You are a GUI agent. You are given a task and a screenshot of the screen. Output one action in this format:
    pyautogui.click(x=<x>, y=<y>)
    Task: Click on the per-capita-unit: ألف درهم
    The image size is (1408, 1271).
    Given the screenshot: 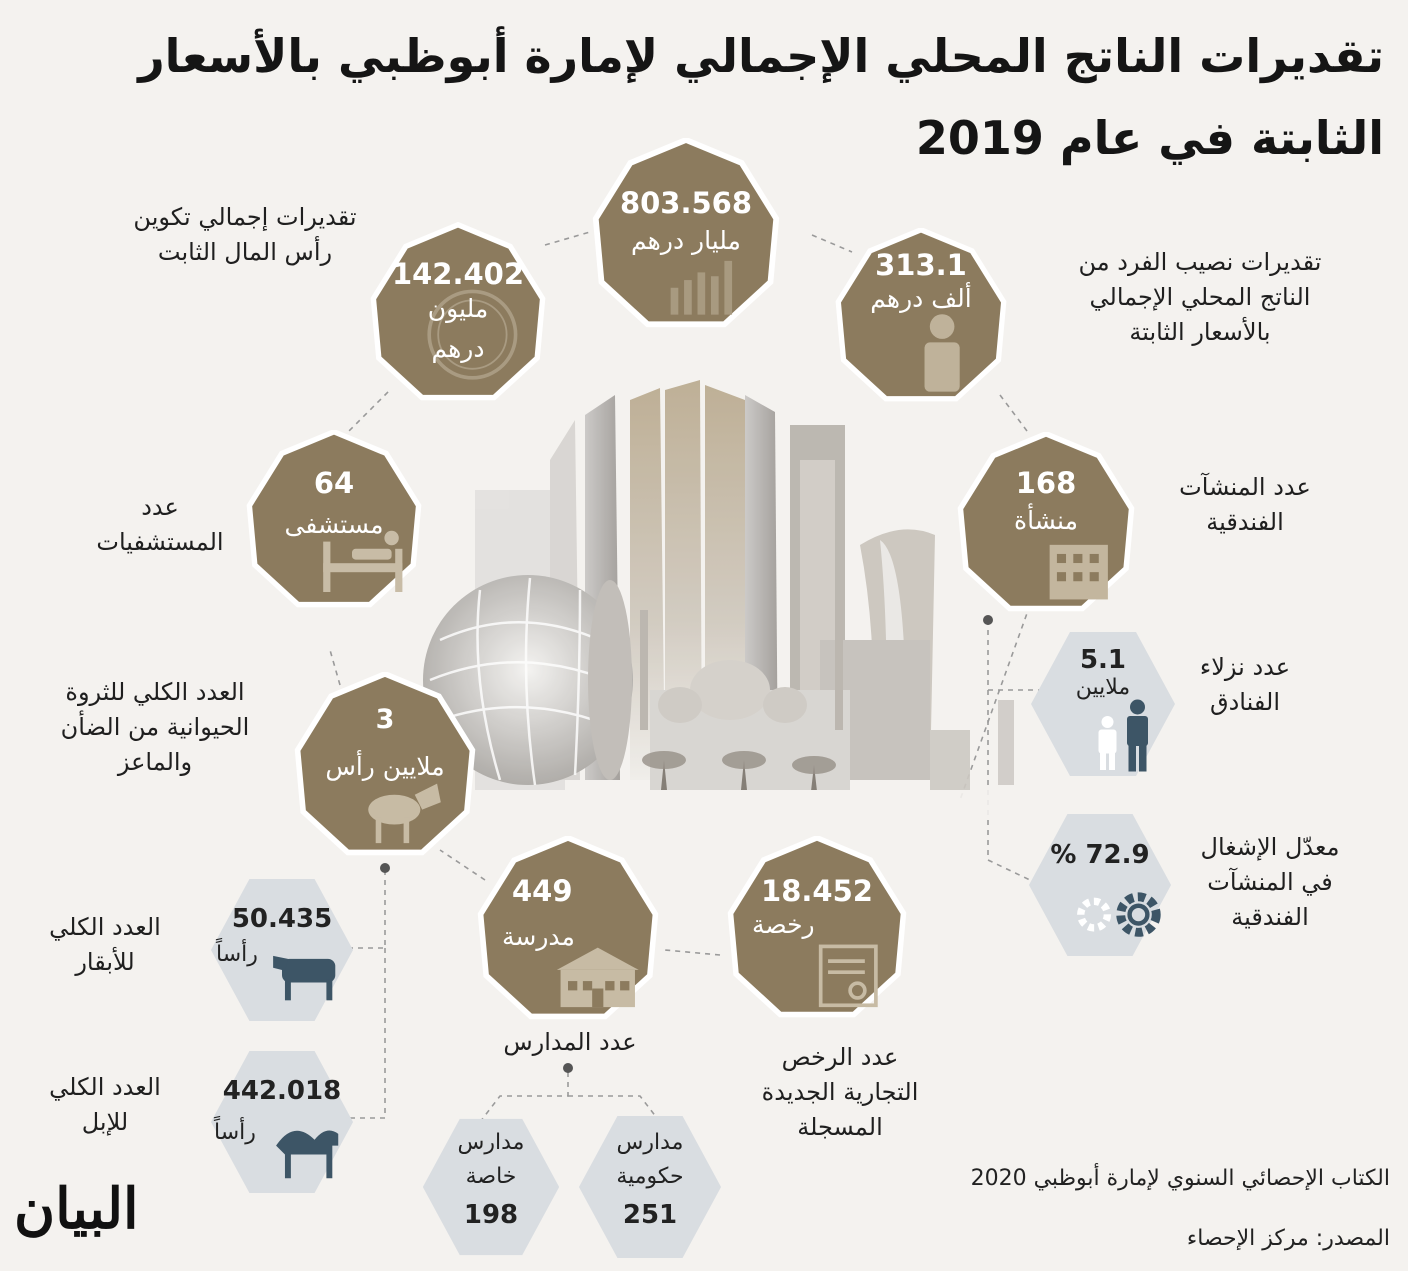 What is the action you would take?
    pyautogui.click(x=921, y=298)
    